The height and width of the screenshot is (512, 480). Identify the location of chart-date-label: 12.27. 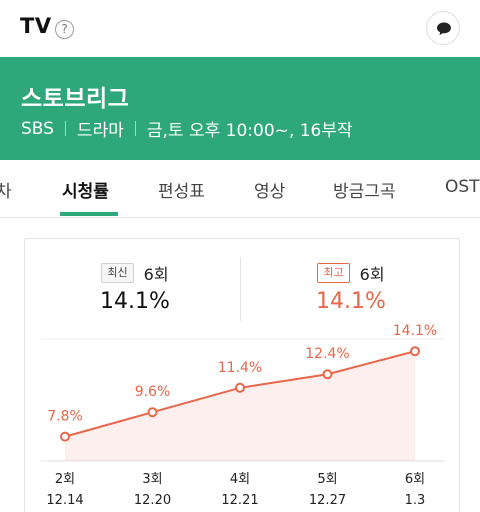
(327, 500).